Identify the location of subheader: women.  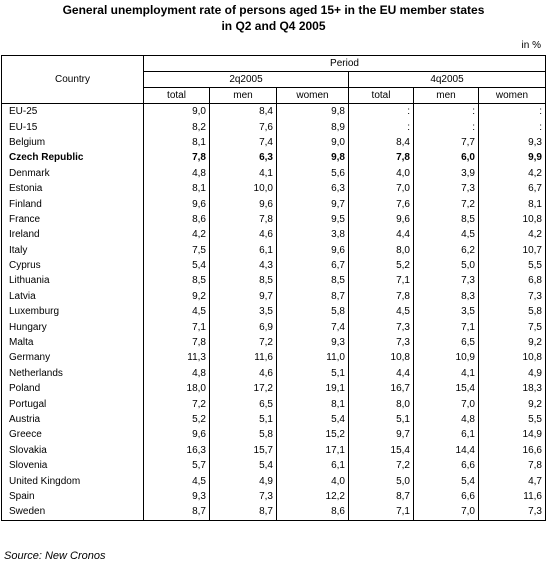
(312, 95).